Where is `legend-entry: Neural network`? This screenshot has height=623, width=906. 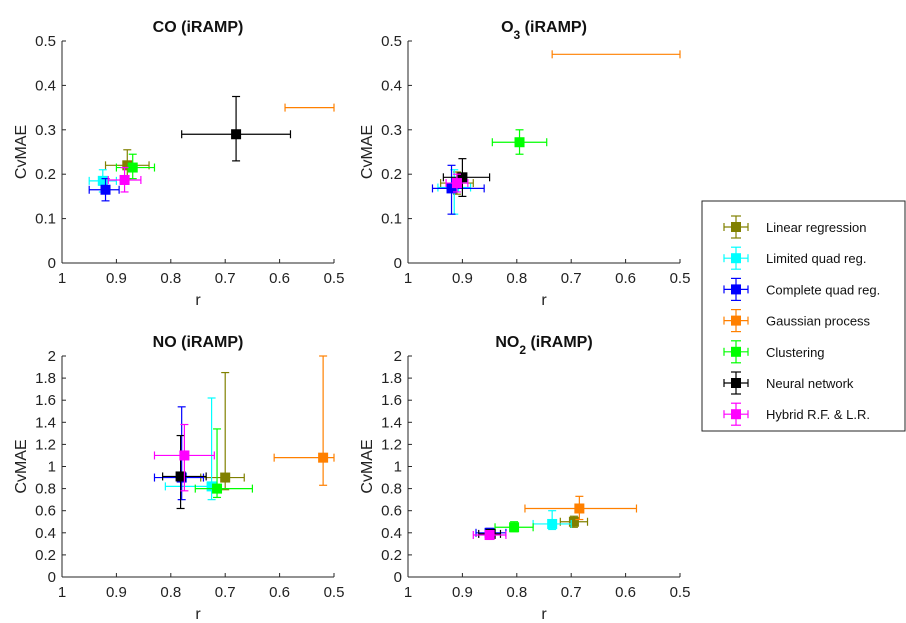 legend-entry: Neural network is located at coordinates (788, 383).